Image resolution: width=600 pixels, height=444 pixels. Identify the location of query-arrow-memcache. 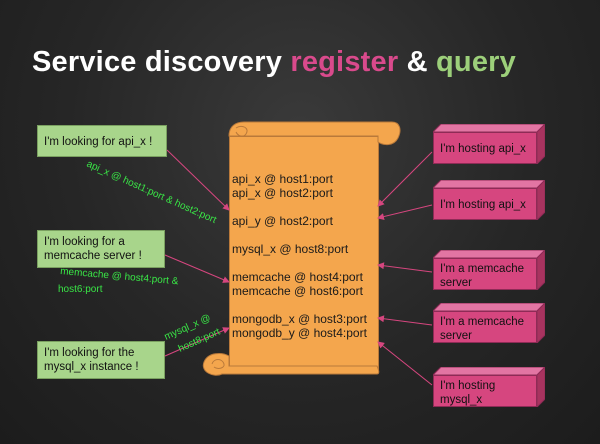
(197, 268).